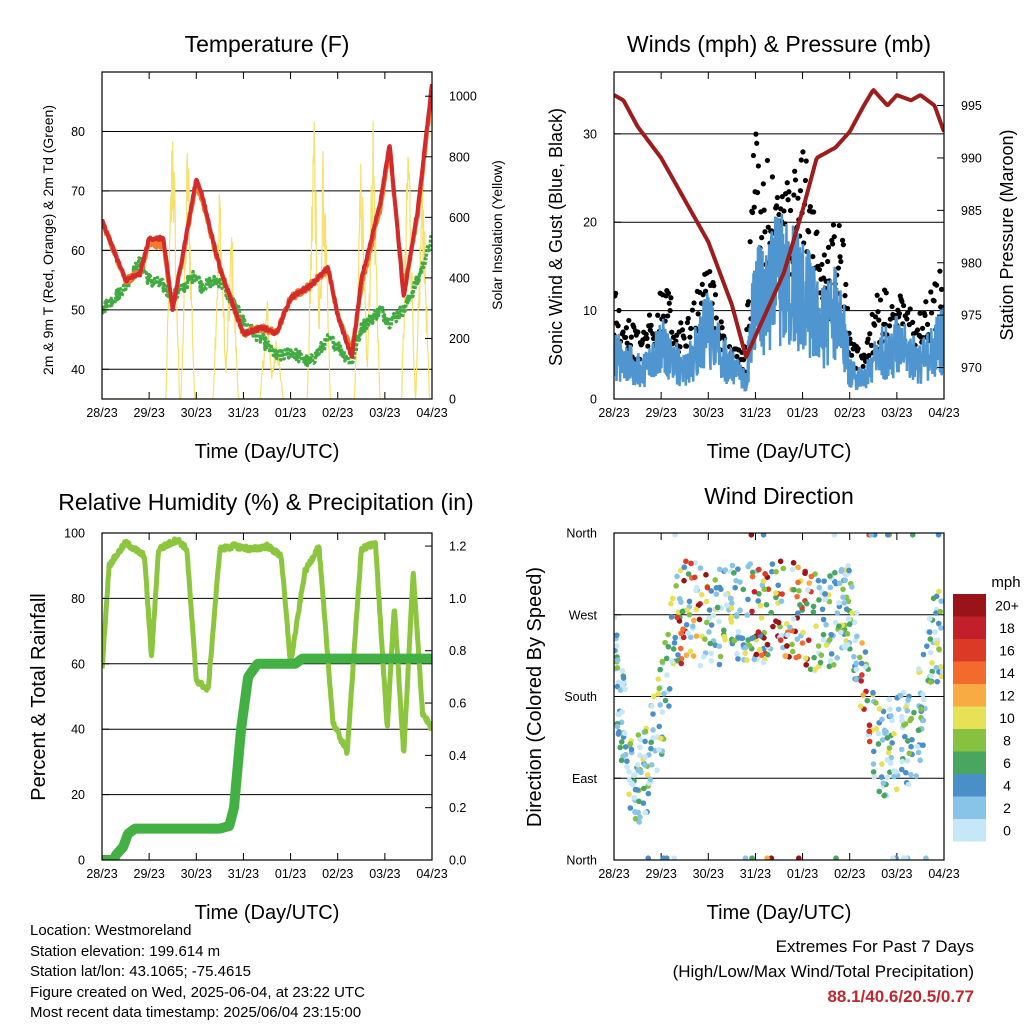 The width and height of the screenshot is (1024, 1024). Describe the element at coordinates (1007, 785) in the screenshot. I see `colorbar-label: 4` at that location.